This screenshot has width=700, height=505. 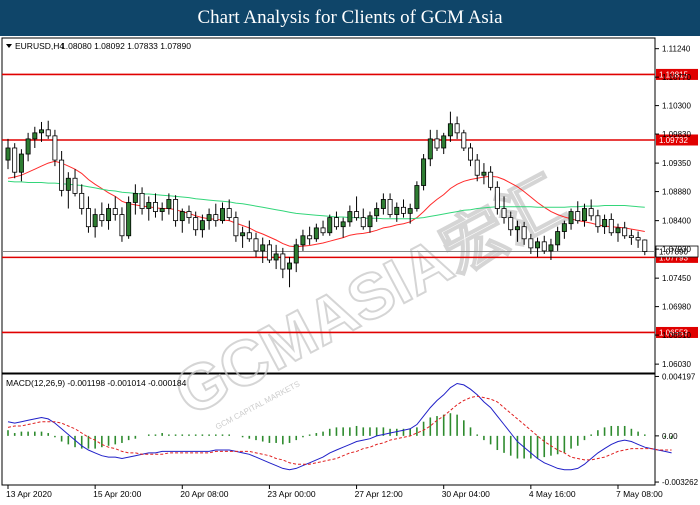 What do you see at coordinates (117, 494) in the screenshot?
I see `time-tick-label: 15 Apr 20:00` at bounding box center [117, 494].